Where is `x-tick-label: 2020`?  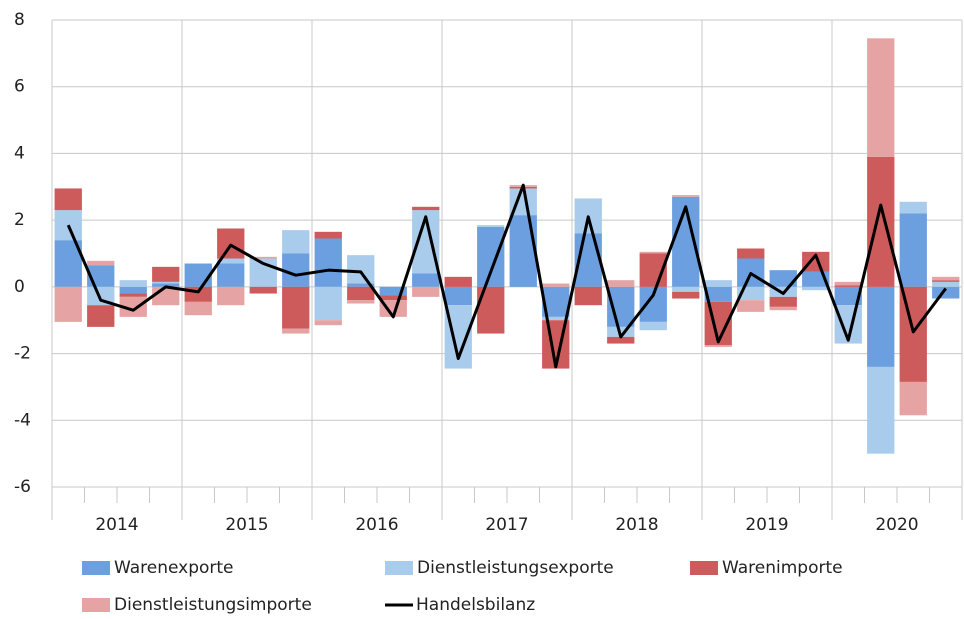 x-tick-label: 2020 is located at coordinates (896, 525).